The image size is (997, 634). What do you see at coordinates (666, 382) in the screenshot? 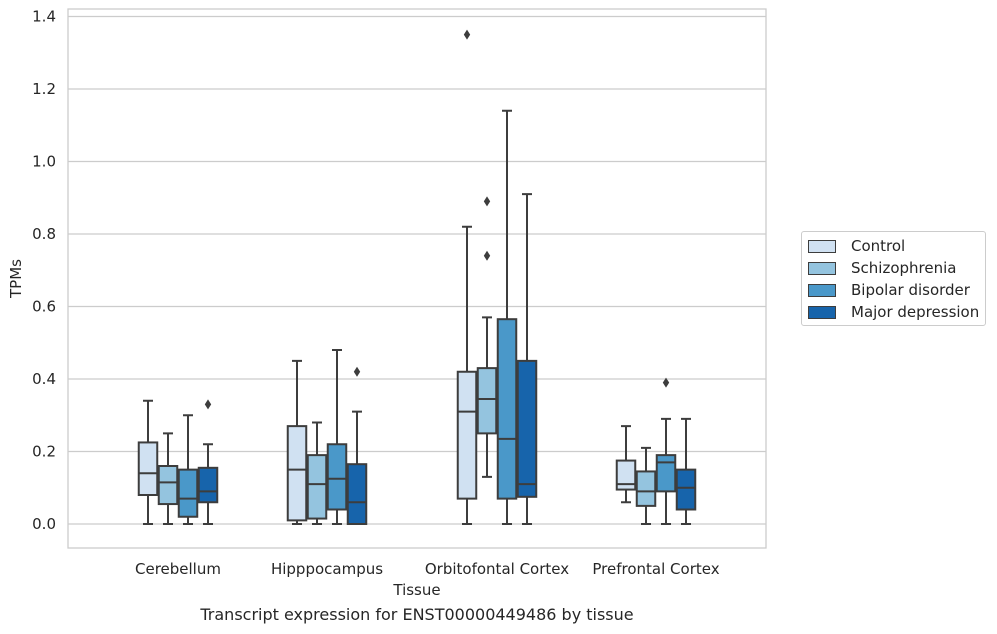
I see `outlier-prefrontal-cortex-bipolar-disorder` at bounding box center [666, 382].